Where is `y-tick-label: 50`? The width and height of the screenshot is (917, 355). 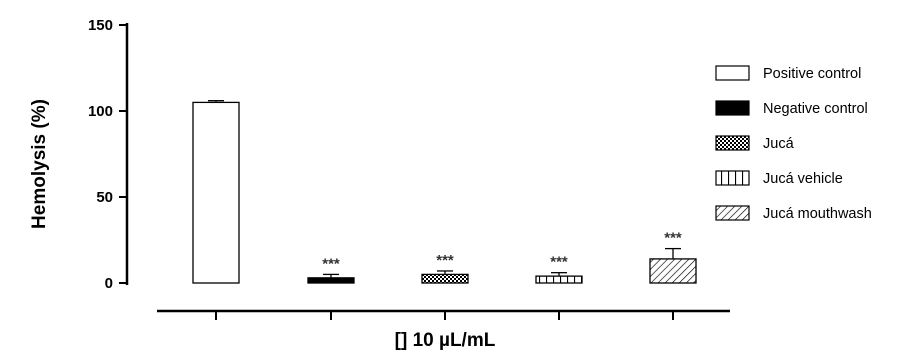 y-tick-label: 50 is located at coordinates (104, 197).